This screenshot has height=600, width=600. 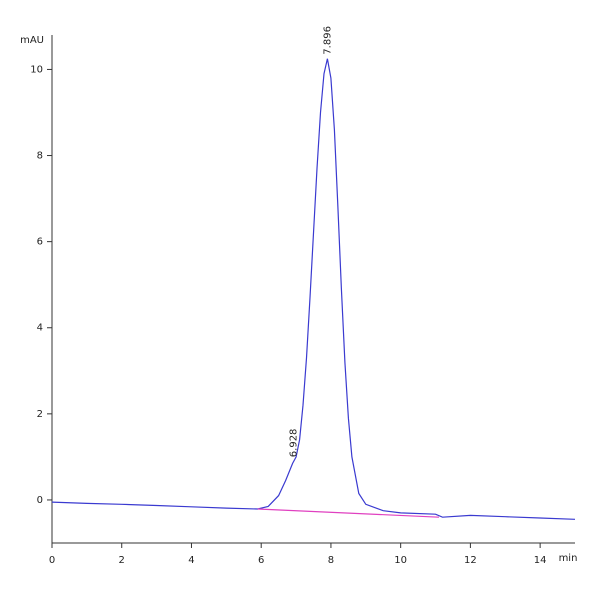 I want to click on peak-label: 6.928, so click(x=294, y=443).